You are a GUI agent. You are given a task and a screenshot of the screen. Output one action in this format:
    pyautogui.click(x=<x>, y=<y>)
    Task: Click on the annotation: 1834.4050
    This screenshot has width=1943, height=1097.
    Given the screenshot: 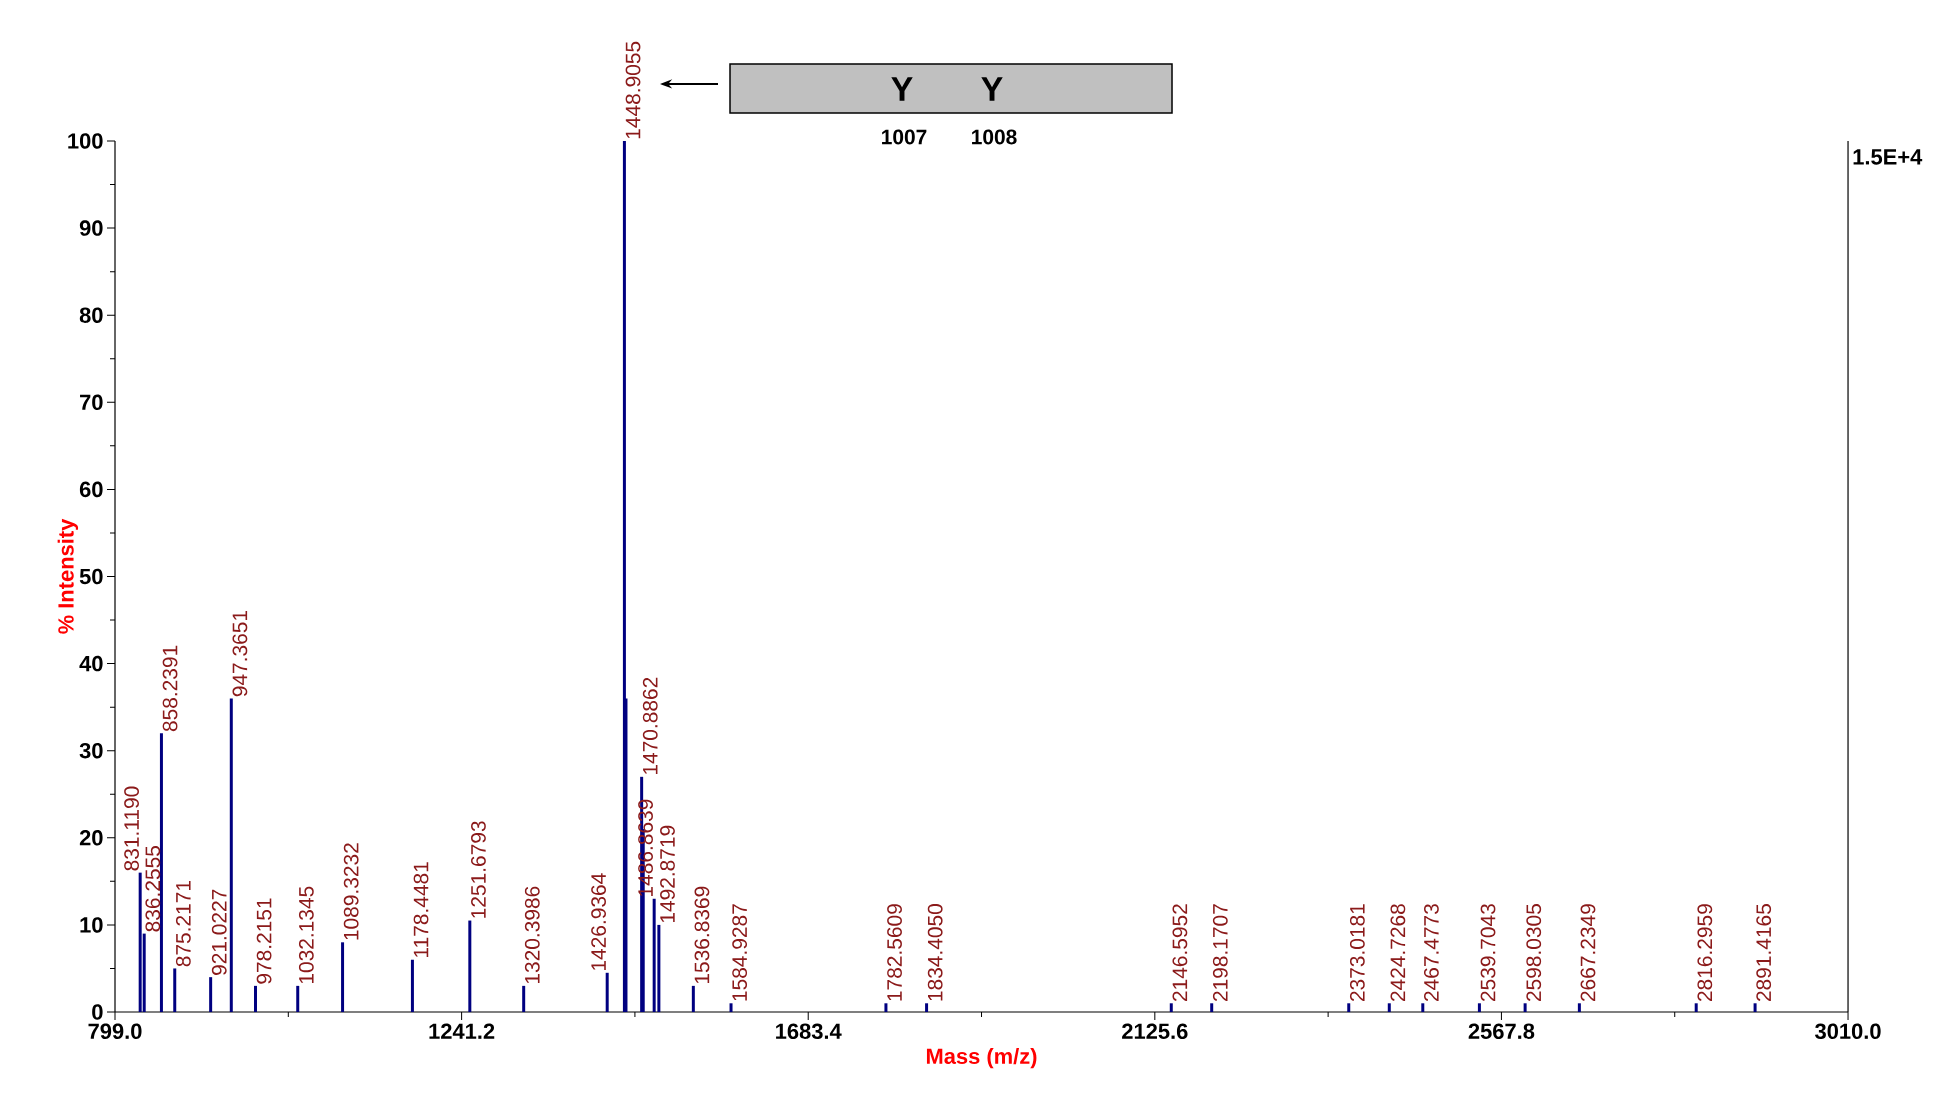 What is the action you would take?
    pyautogui.click(x=935, y=952)
    